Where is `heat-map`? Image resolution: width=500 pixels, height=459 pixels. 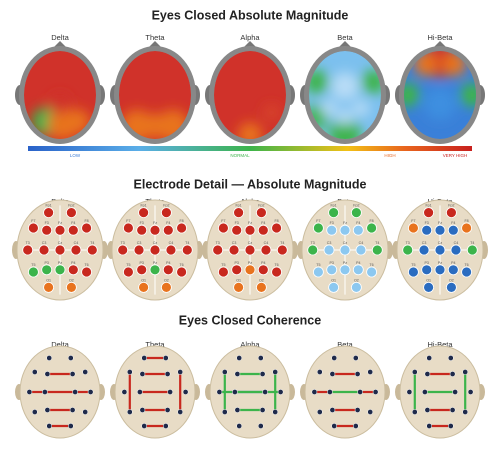 heat-map is located at coordinates (250, 95).